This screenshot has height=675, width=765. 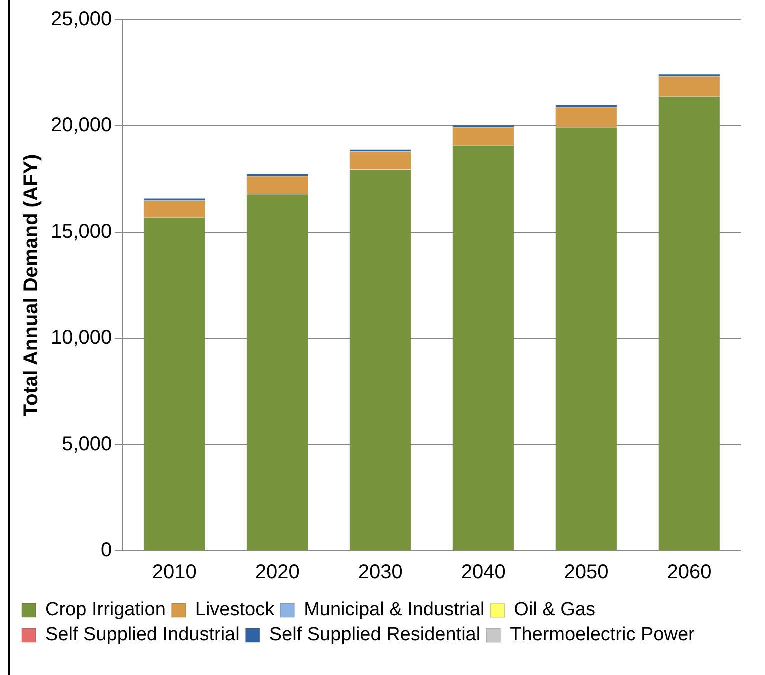 What do you see at coordinates (603, 635) in the screenshot?
I see `legend-label: Thermoelectric Power` at bounding box center [603, 635].